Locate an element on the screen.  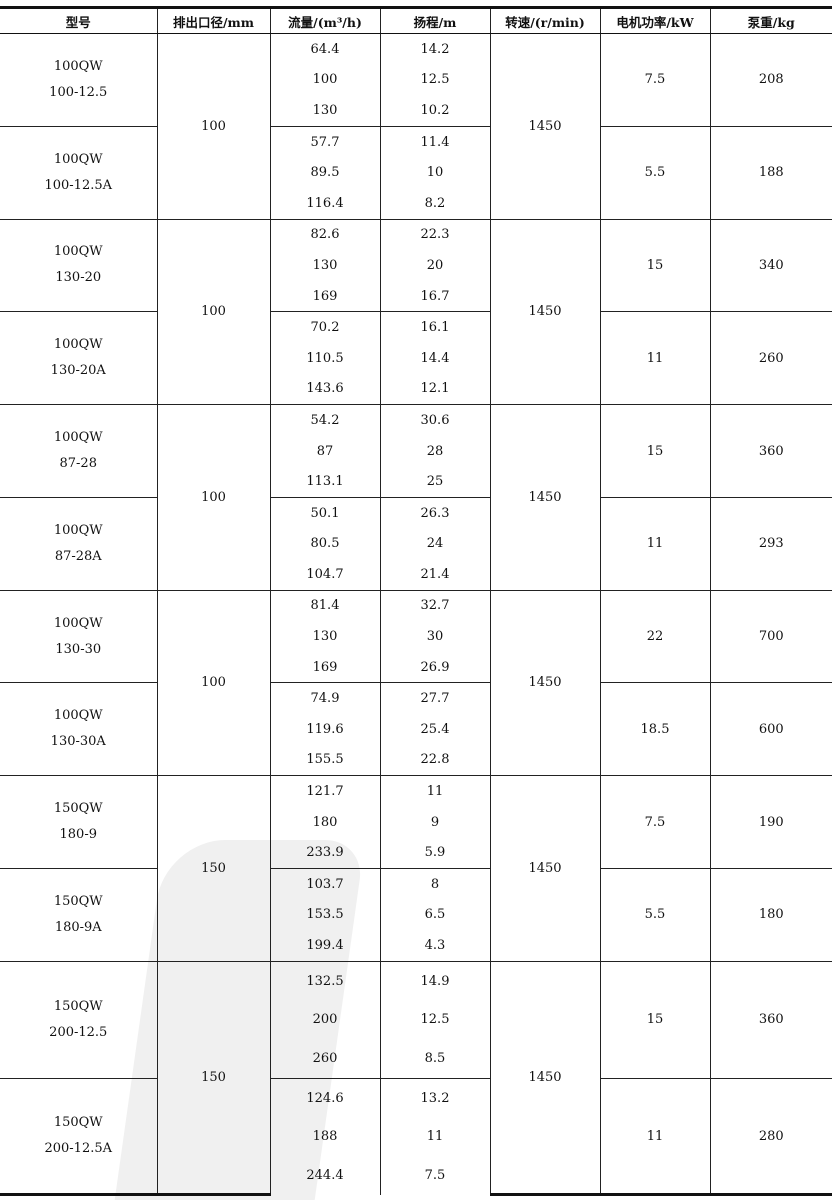
head-cell: 10 is located at coordinates (435, 172).